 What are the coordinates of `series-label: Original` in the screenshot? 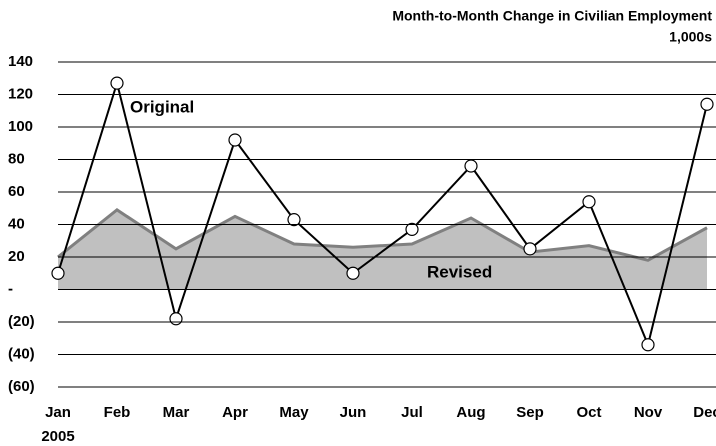 It's located at (162, 106).